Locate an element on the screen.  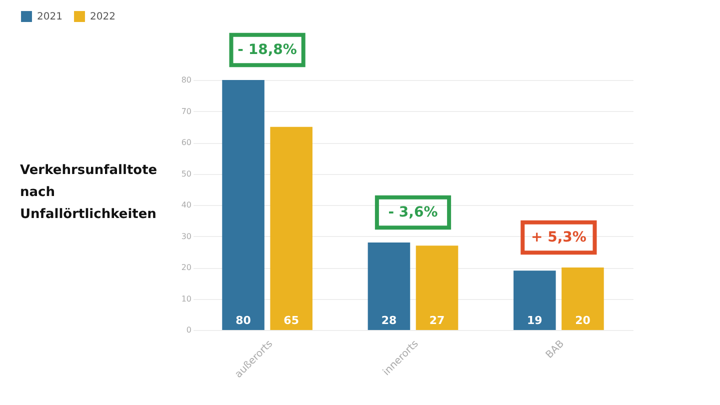
data-label: 80 is located at coordinates (244, 320).